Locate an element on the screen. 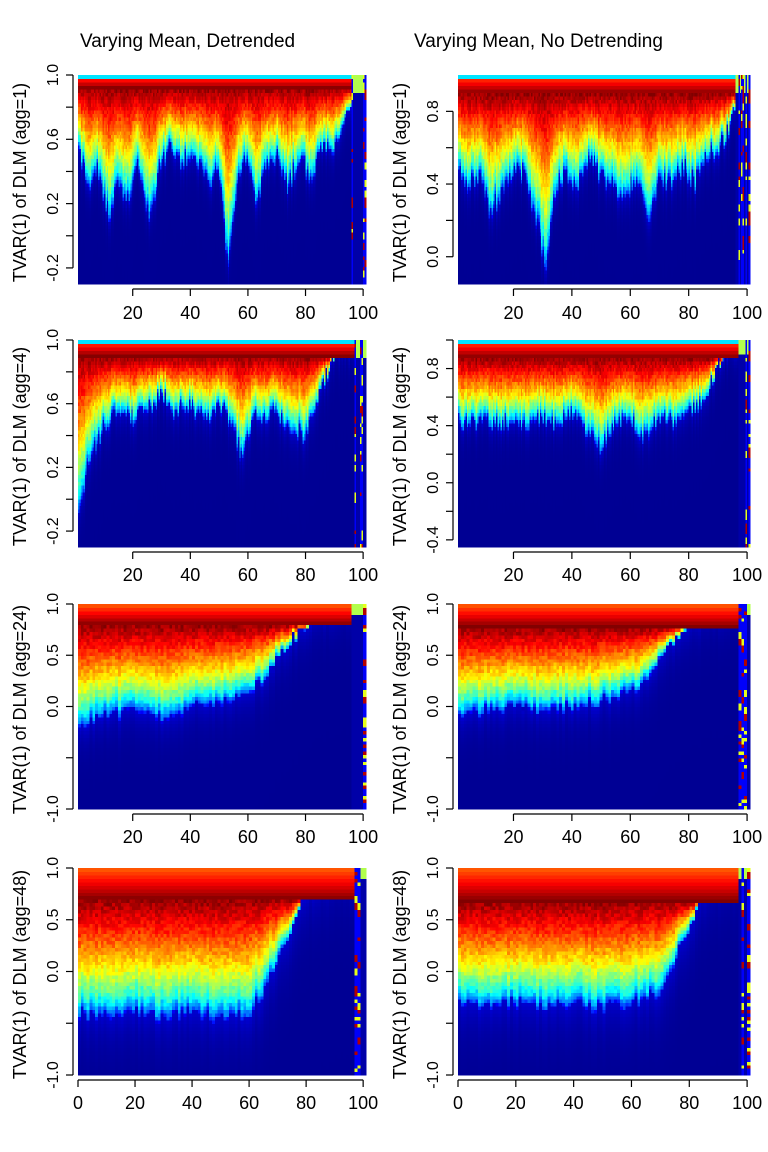 The width and height of the screenshot is (768, 1152). heatmap-cells is located at coordinates (222, 180).